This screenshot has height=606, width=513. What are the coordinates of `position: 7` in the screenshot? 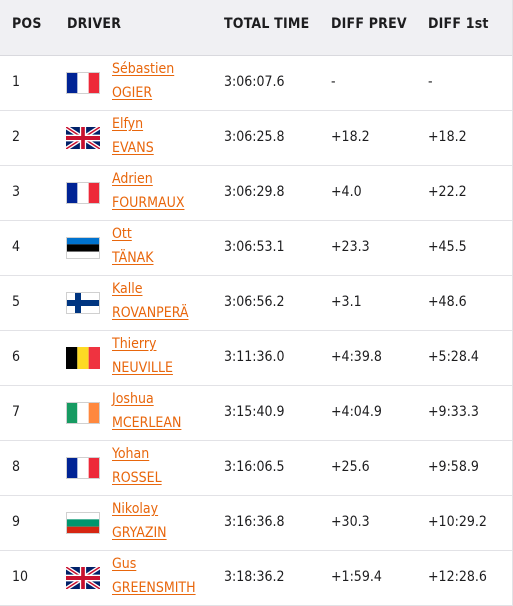 It's located at (16, 412).